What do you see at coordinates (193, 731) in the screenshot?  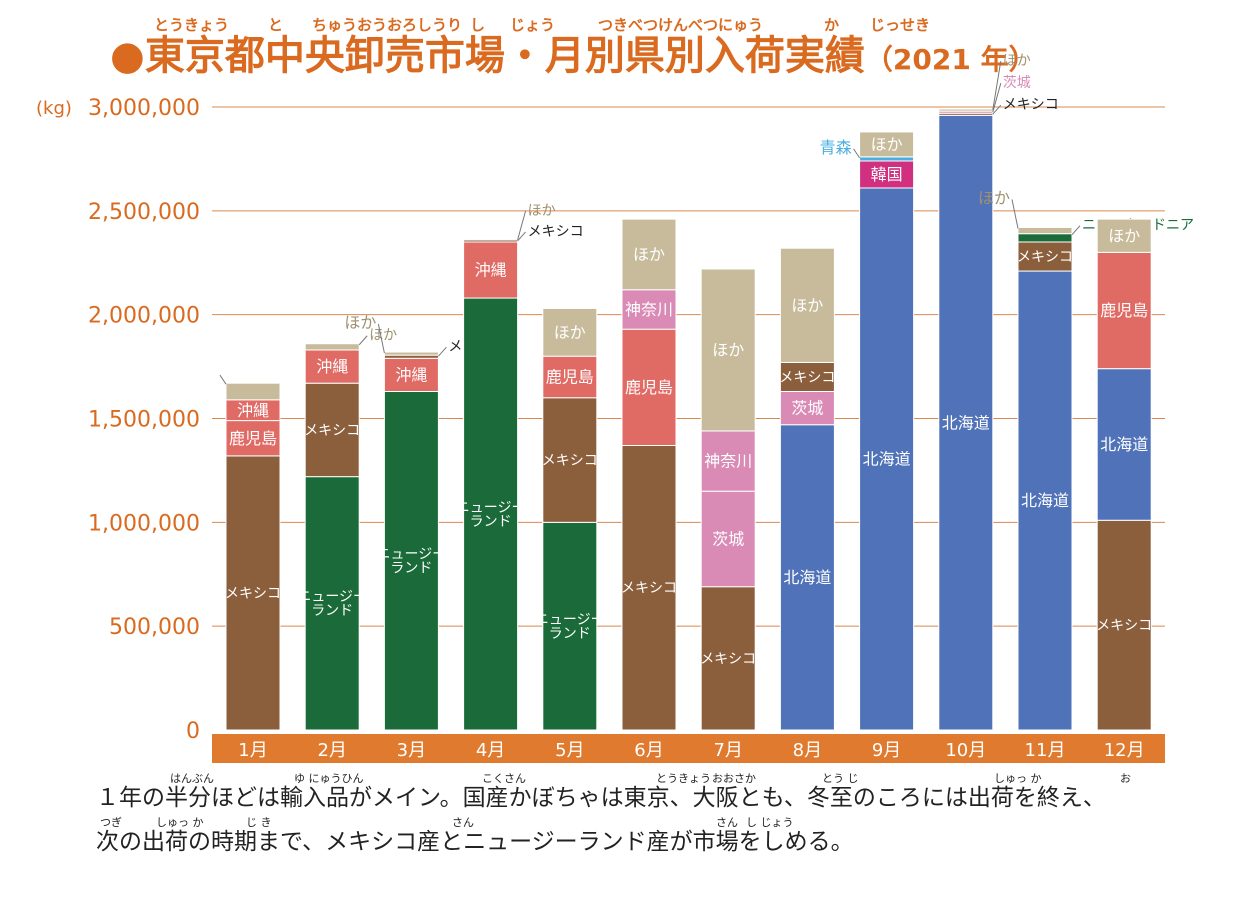 I see `y-tick-label: 0` at bounding box center [193, 731].